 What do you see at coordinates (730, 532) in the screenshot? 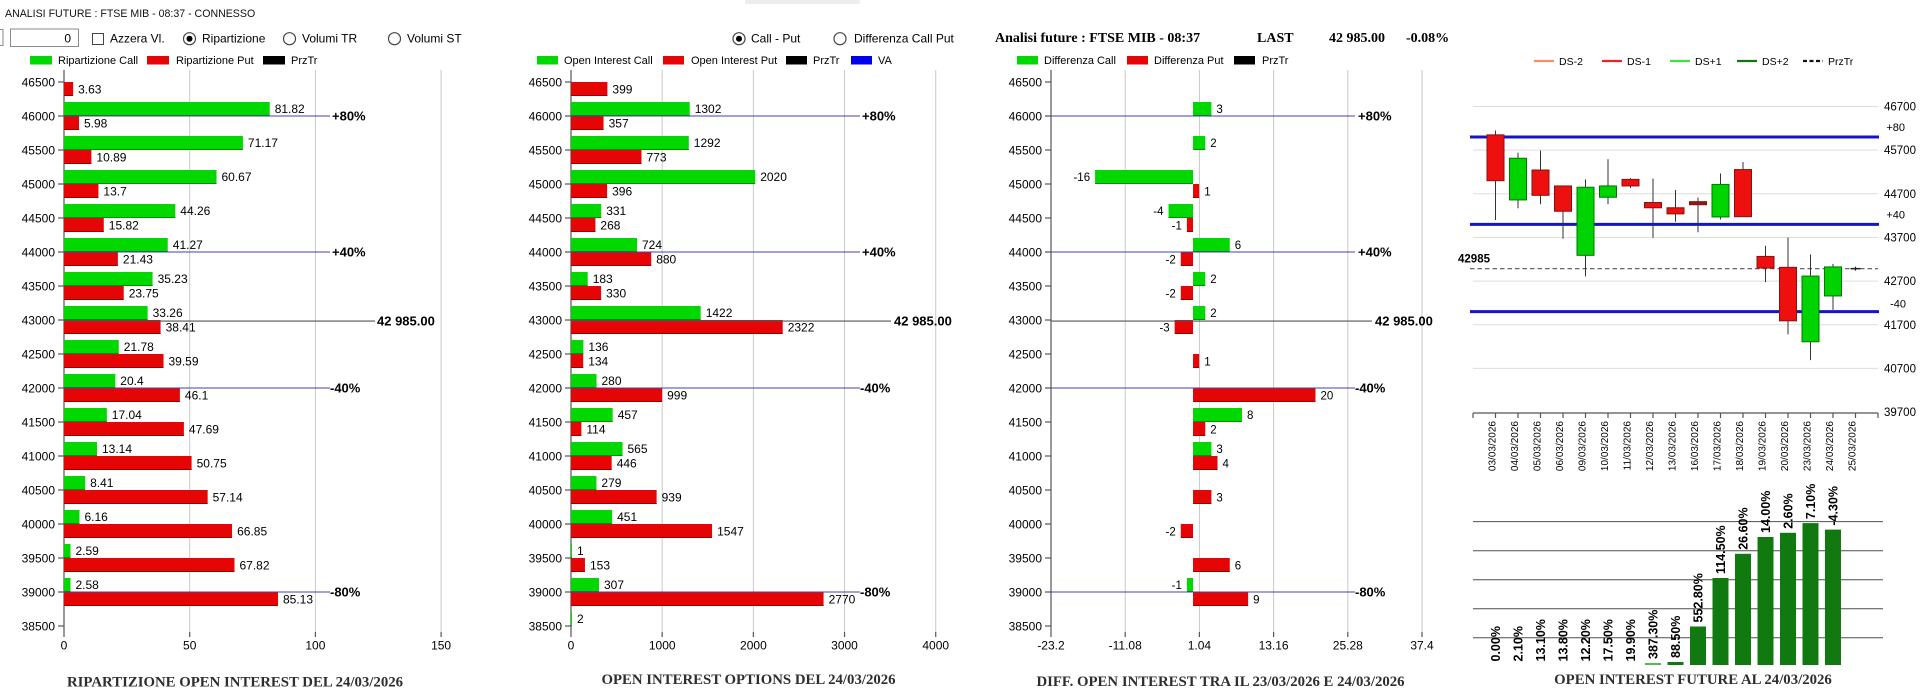
I see `svg-text: 1547` at bounding box center [730, 532].